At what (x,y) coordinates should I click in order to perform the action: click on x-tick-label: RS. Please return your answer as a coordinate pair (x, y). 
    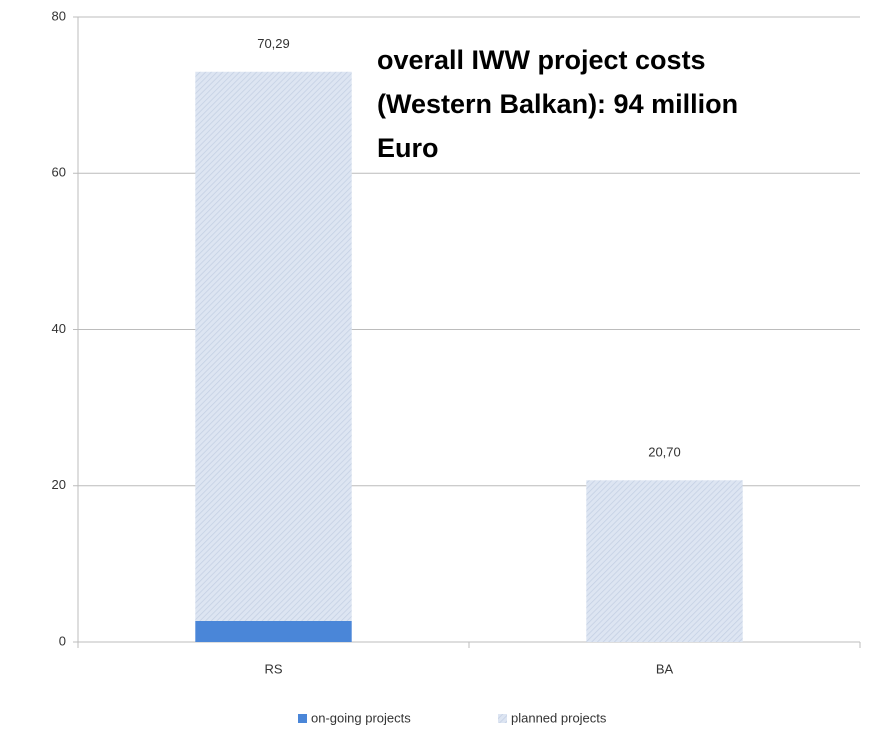
    Looking at the image, I should click on (273, 668).